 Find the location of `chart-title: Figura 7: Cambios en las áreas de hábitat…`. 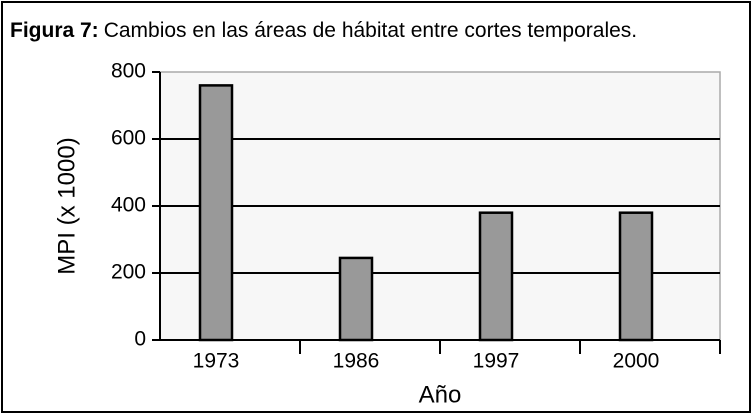

chart-title: Figura 7: Cambios en las áreas de hábitat… is located at coordinates (323, 30).